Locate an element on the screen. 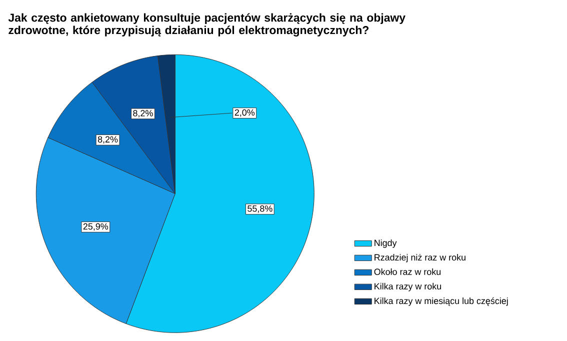 The width and height of the screenshot is (567, 341). legend-label: Nigdy is located at coordinates (385, 243).